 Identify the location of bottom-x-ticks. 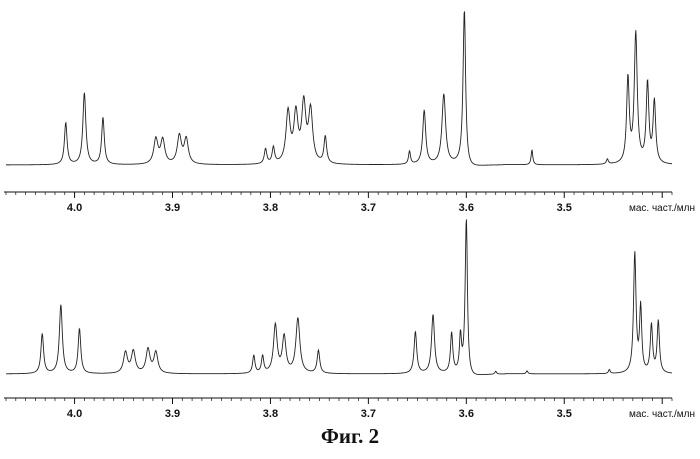
(339, 401).